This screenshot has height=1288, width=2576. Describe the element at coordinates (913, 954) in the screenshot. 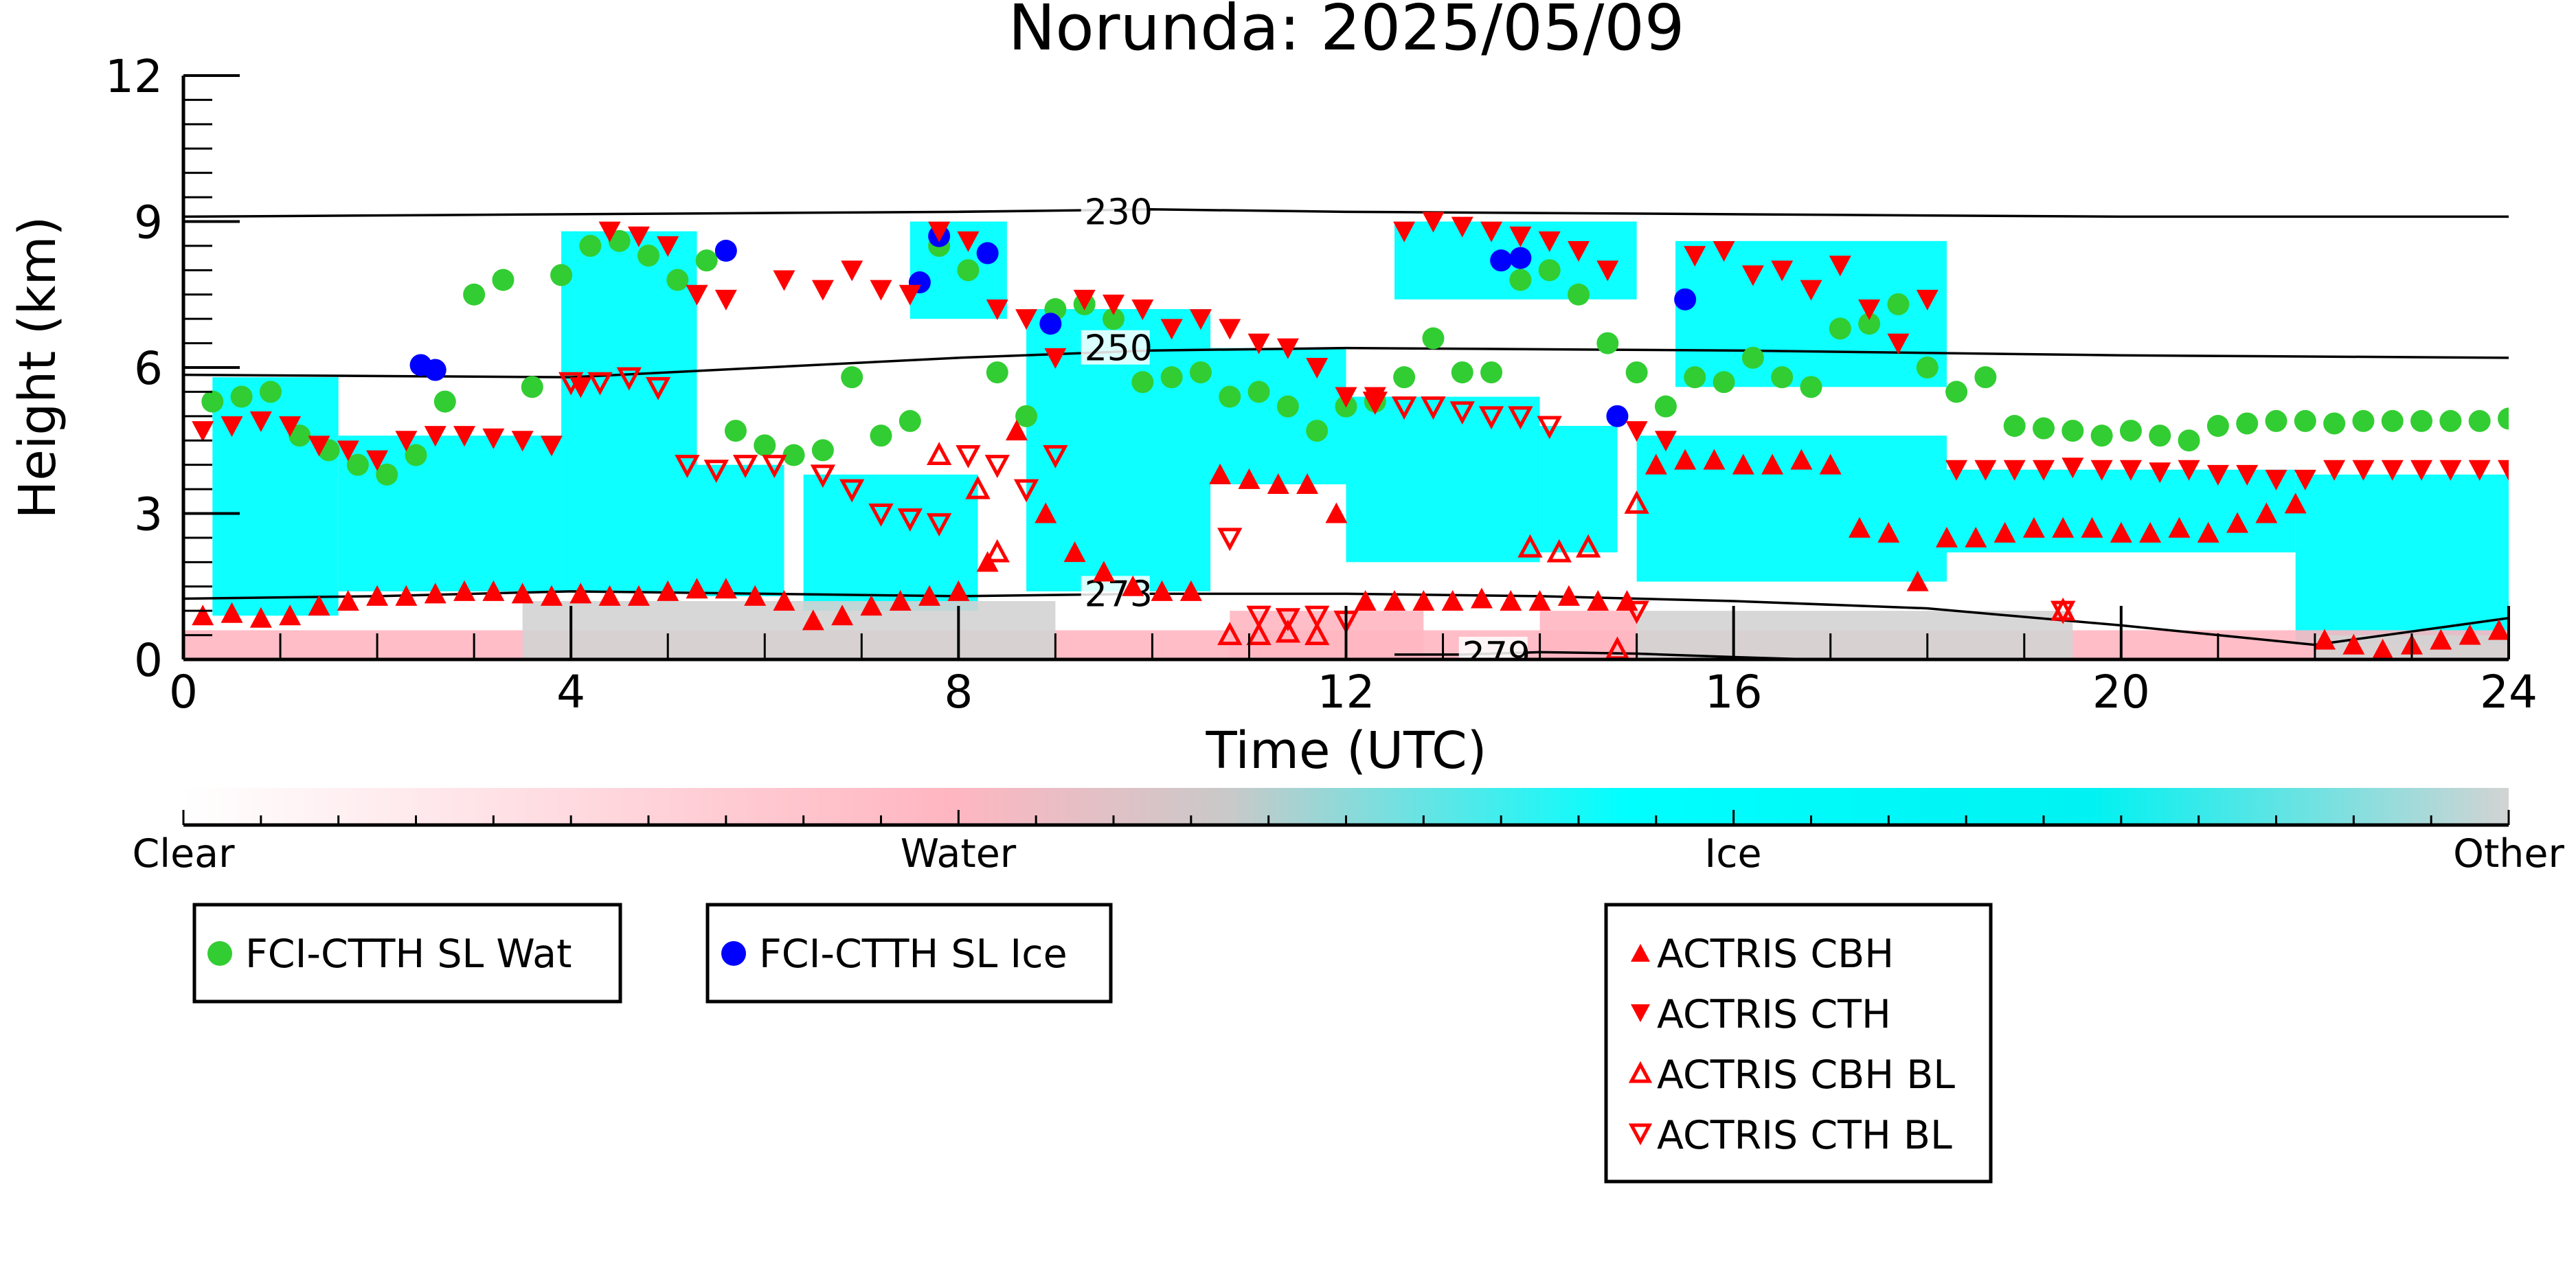

I see `legend-label-fci-ice: FCI-CTTH SL Ice` at that location.